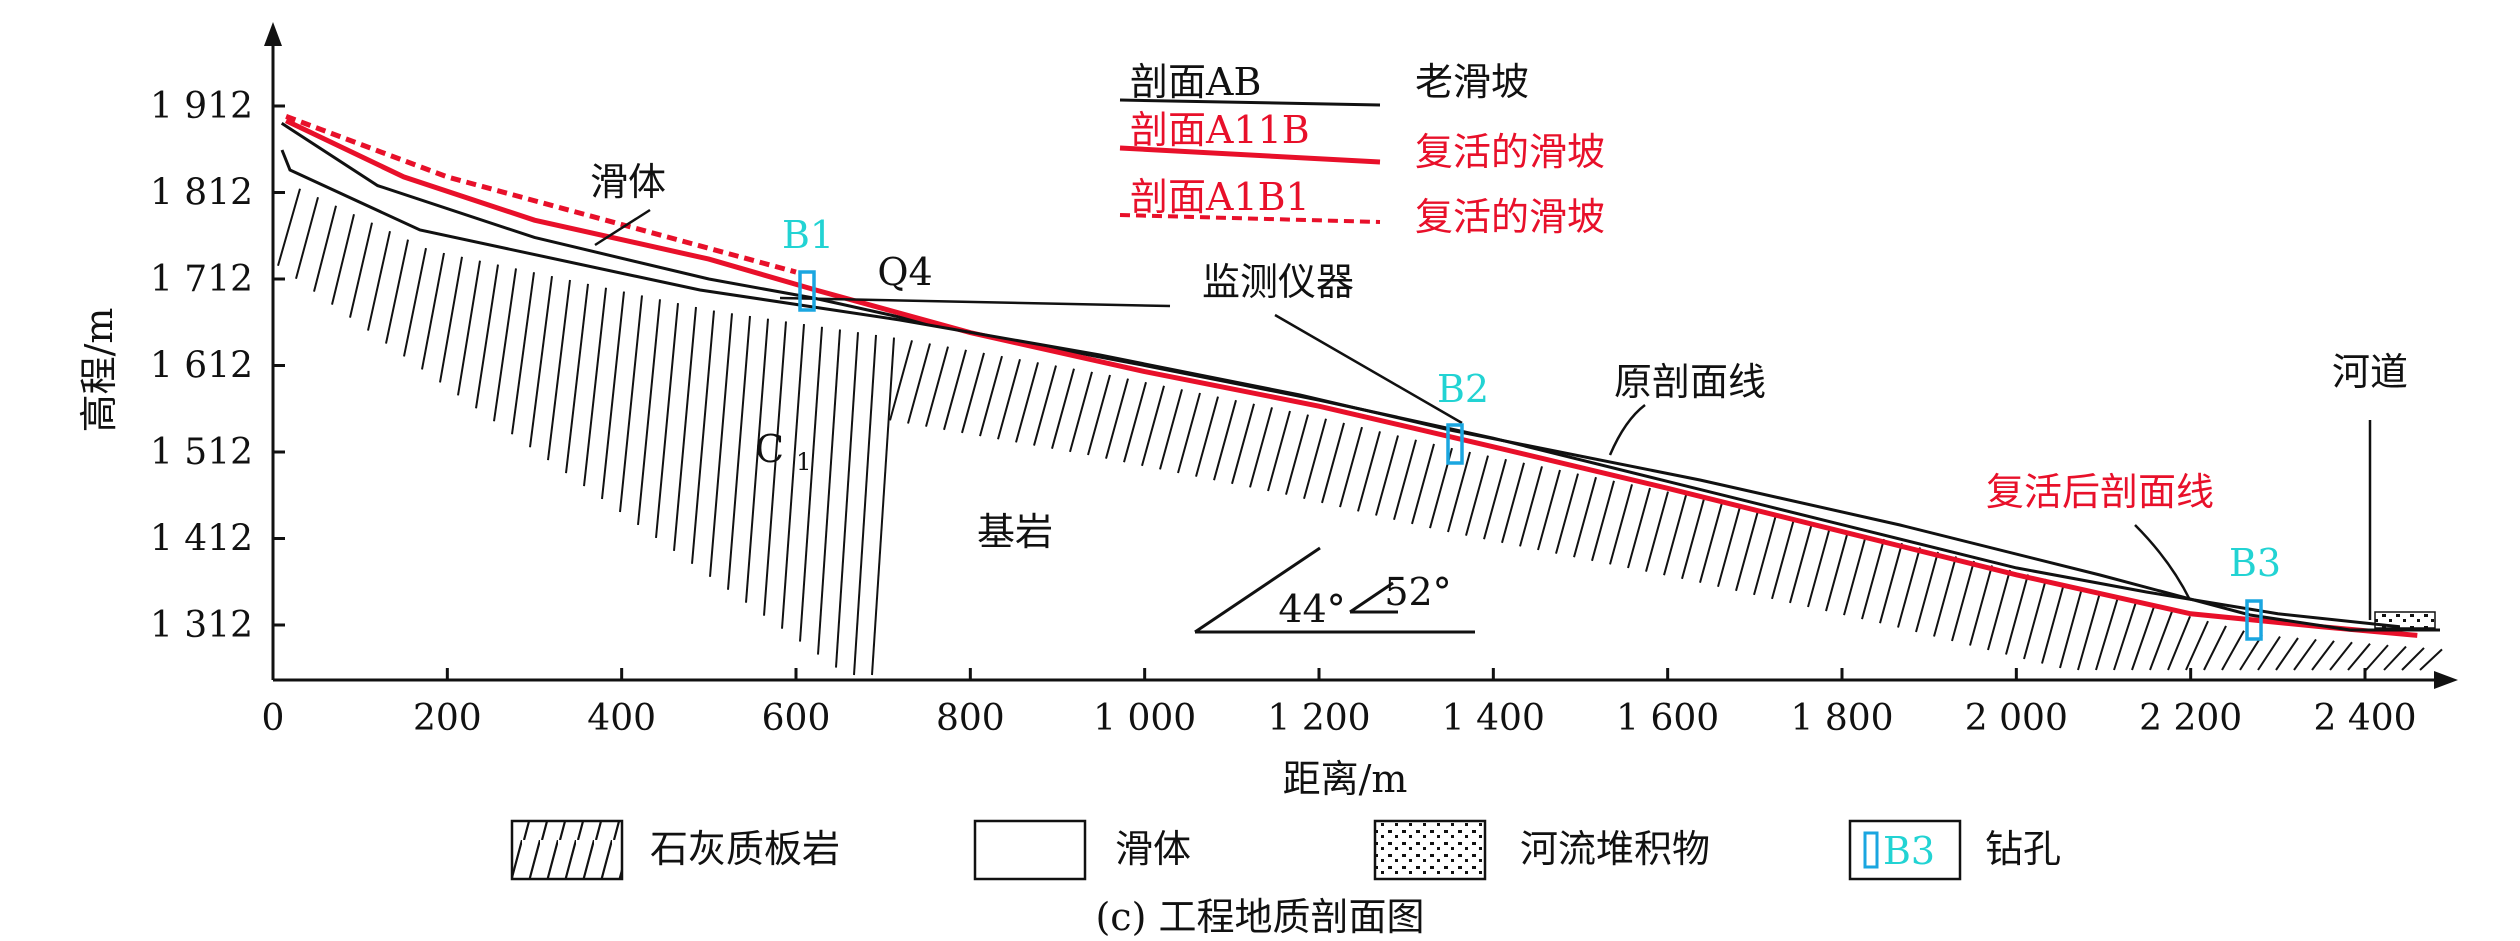 The height and width of the screenshot is (941, 2520). What do you see at coordinates (1362, 149) in the screenshot?
I see `profile-legend: 剖面AB 老滑坡 剖面A11B 复活的滑坡 剖面A1B1 复活的滑坡` at bounding box center [1362, 149].